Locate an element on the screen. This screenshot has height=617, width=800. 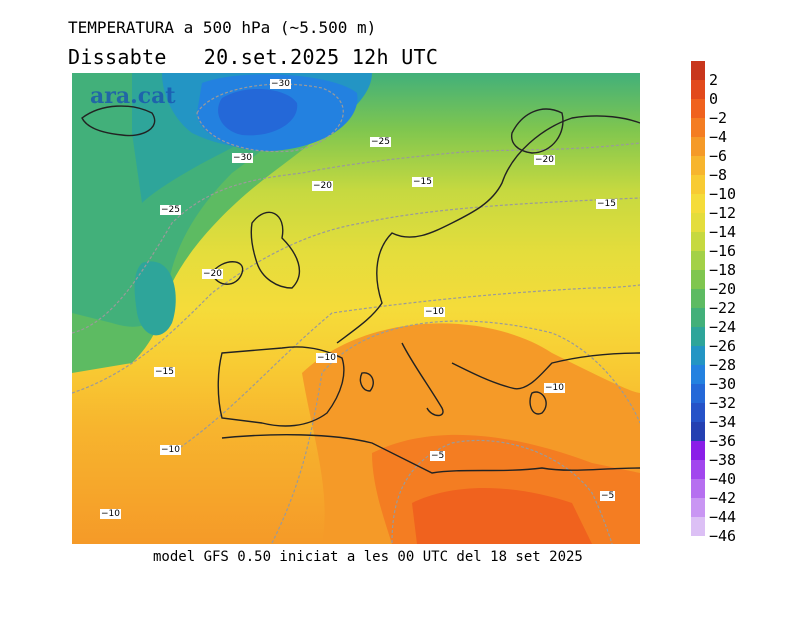
colorbar-label: −12 is located at coordinates (723, 213).